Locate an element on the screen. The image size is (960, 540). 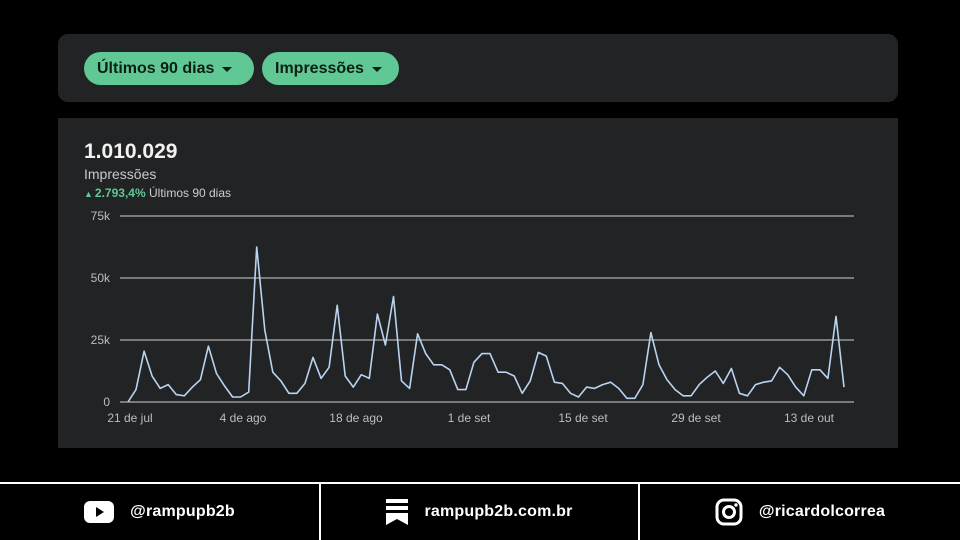
period-filter-dropdown: Últimos 90 dias is located at coordinates (169, 68).